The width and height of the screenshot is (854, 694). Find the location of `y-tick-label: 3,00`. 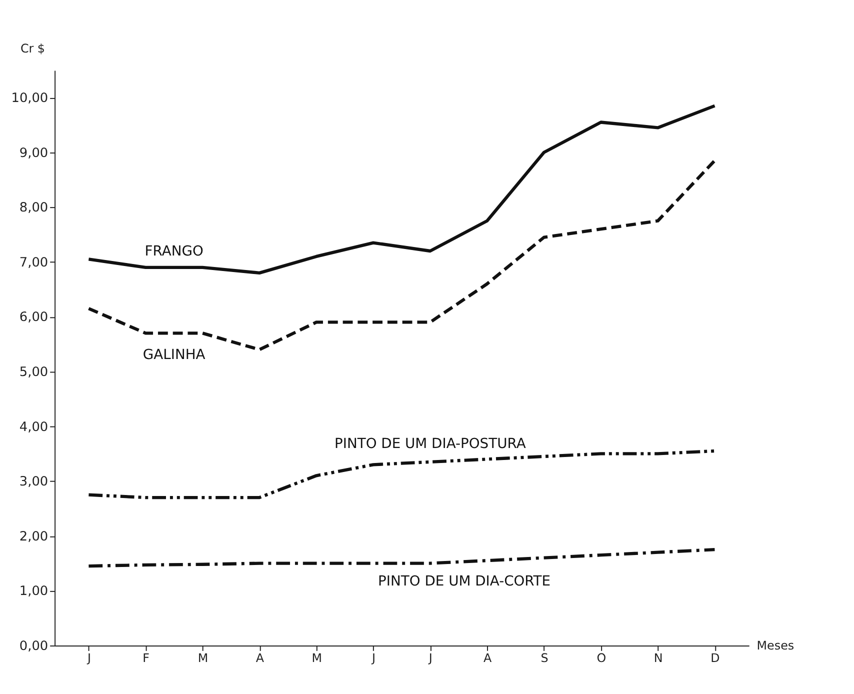

y-tick-label: 3,00 is located at coordinates (33, 482).